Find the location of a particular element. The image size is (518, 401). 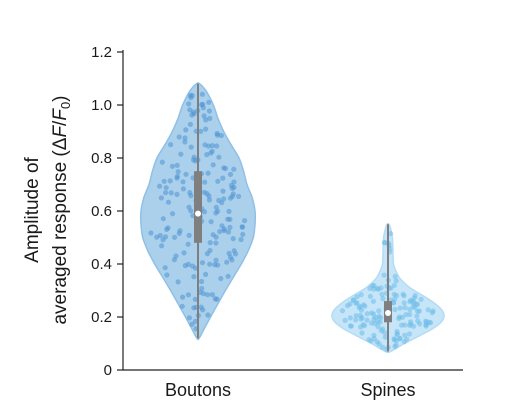

y-ticks: 0 0.2 0.4 0.6 0.8 1.0 1.2 is located at coordinates (107, 211).